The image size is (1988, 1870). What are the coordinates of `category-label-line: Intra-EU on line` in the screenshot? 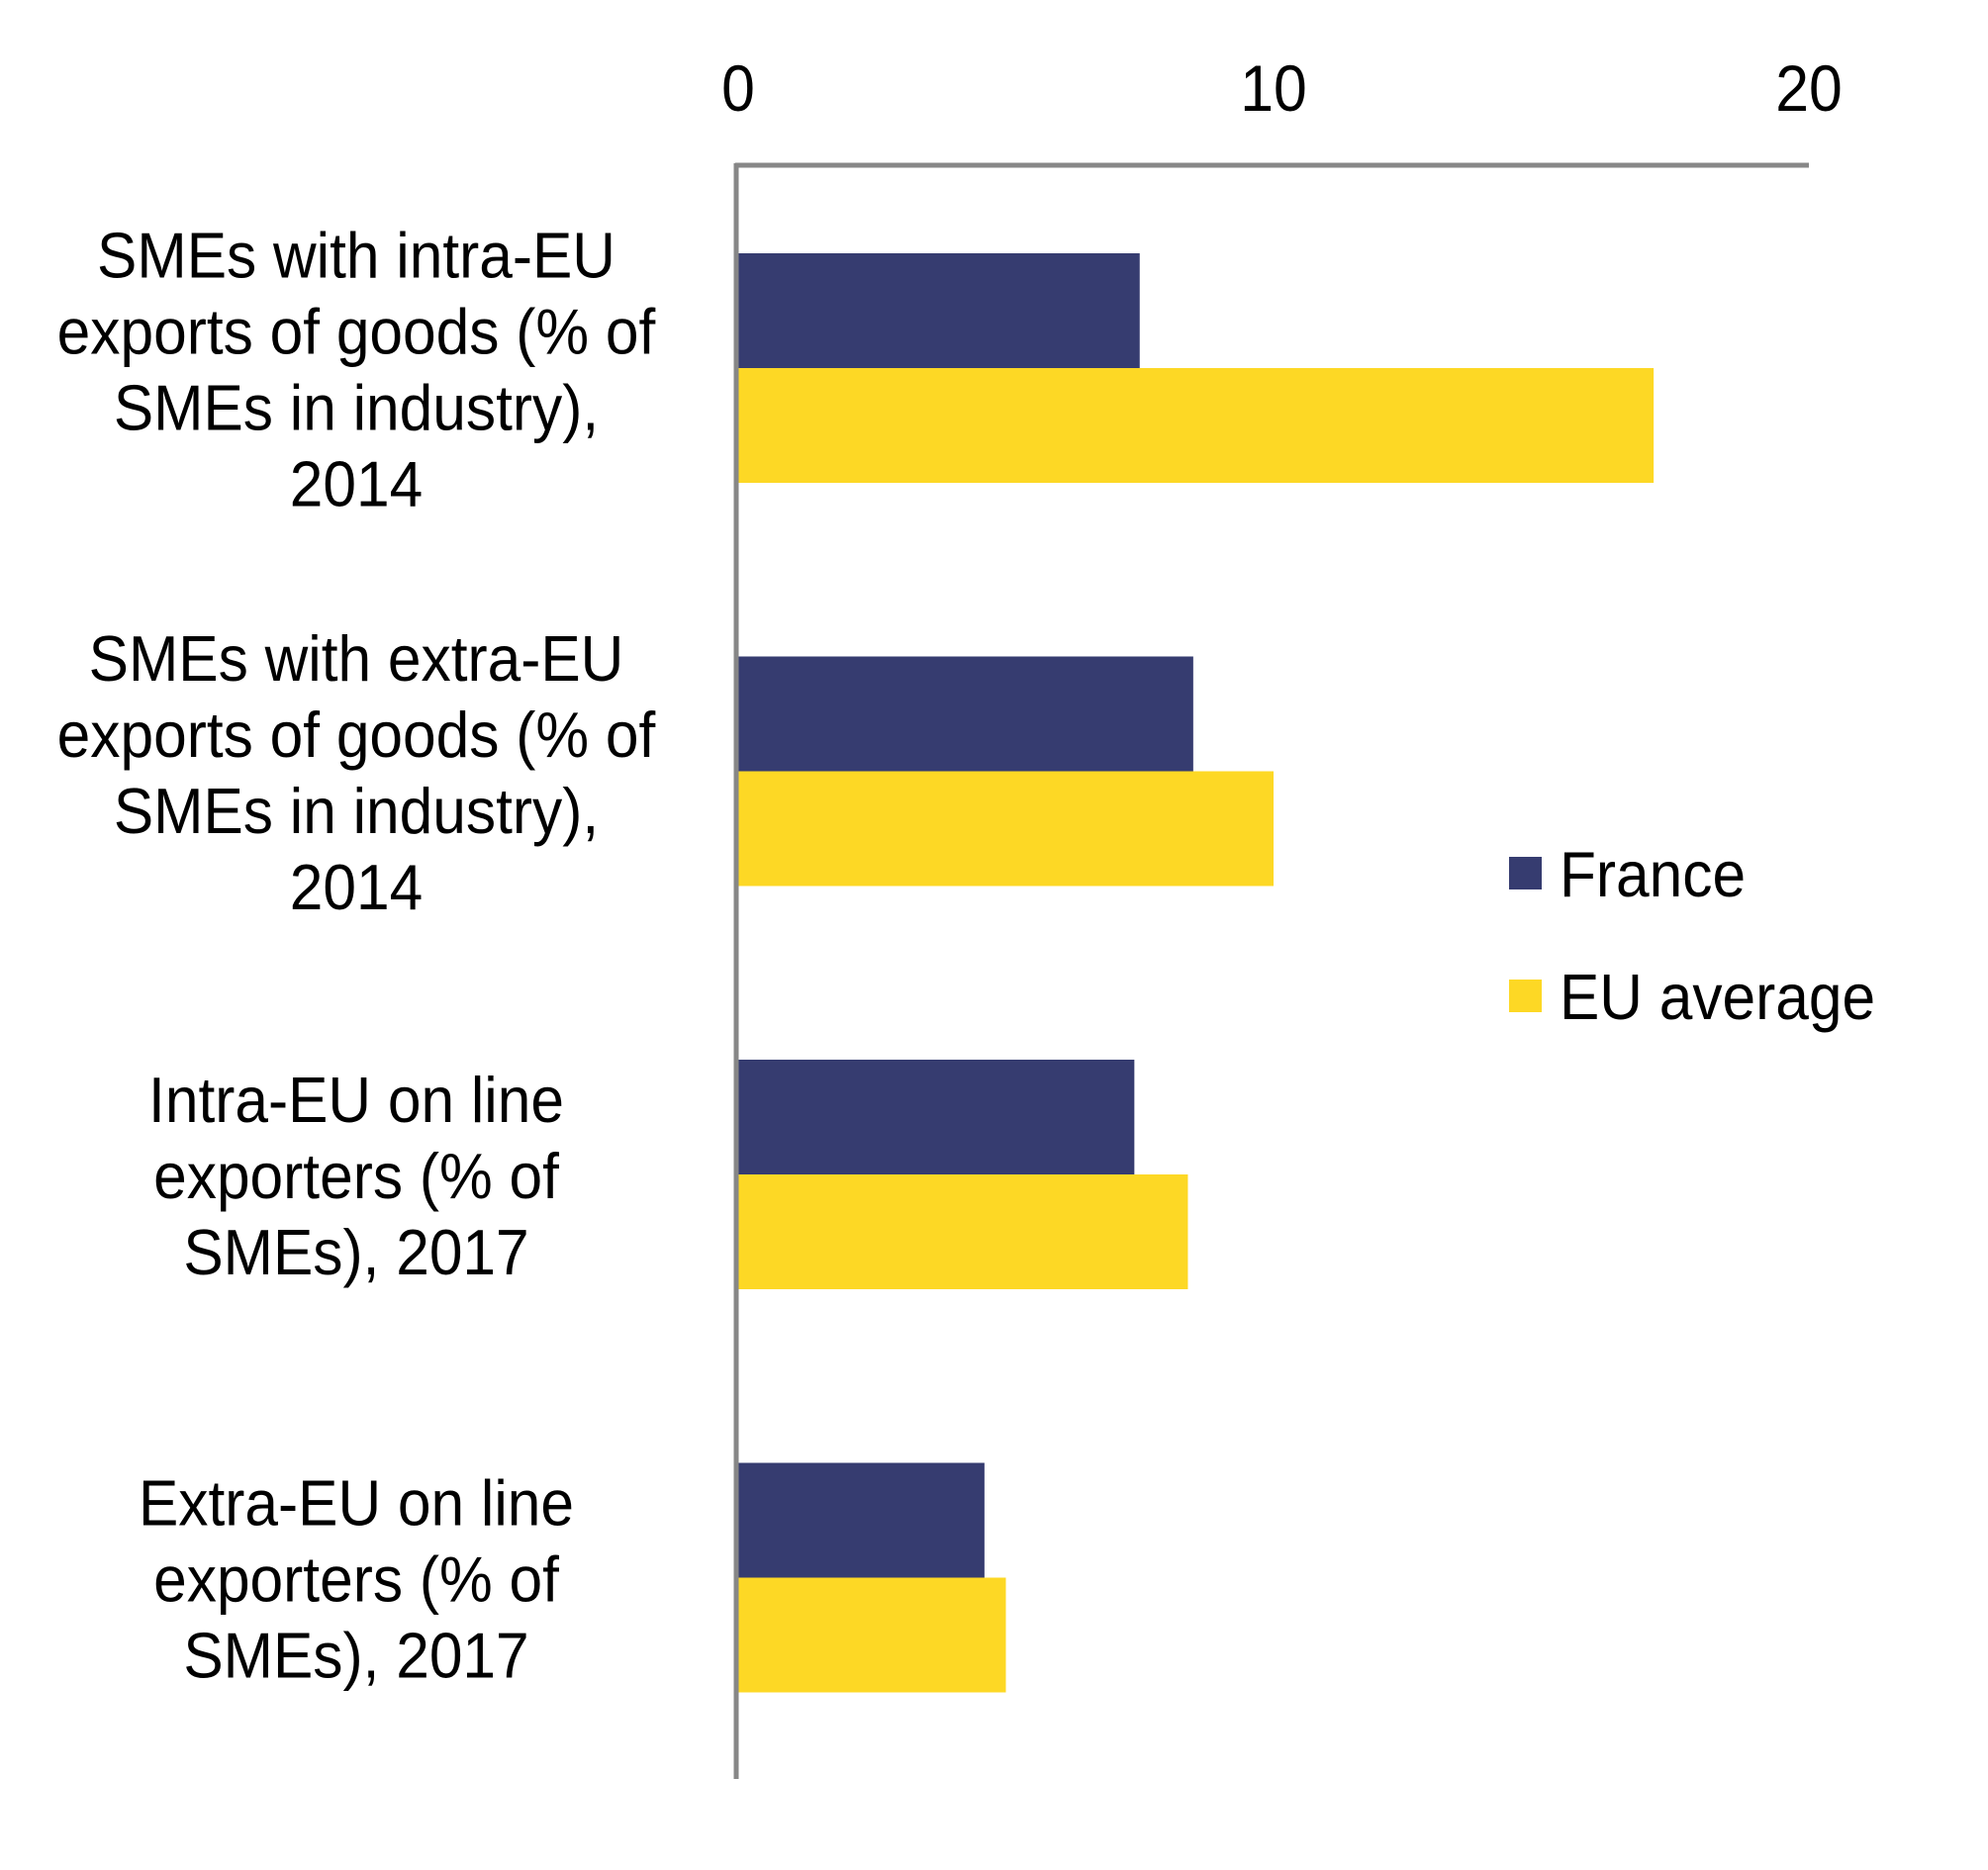 It's located at (356, 1100).